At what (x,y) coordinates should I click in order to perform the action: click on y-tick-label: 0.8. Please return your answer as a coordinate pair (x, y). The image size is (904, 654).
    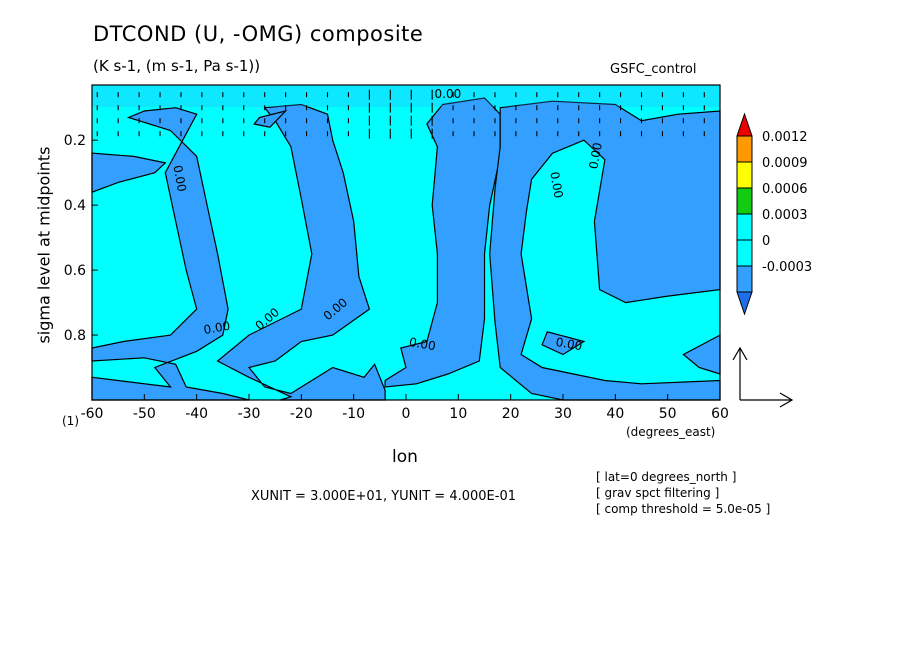
    Looking at the image, I should click on (75, 336).